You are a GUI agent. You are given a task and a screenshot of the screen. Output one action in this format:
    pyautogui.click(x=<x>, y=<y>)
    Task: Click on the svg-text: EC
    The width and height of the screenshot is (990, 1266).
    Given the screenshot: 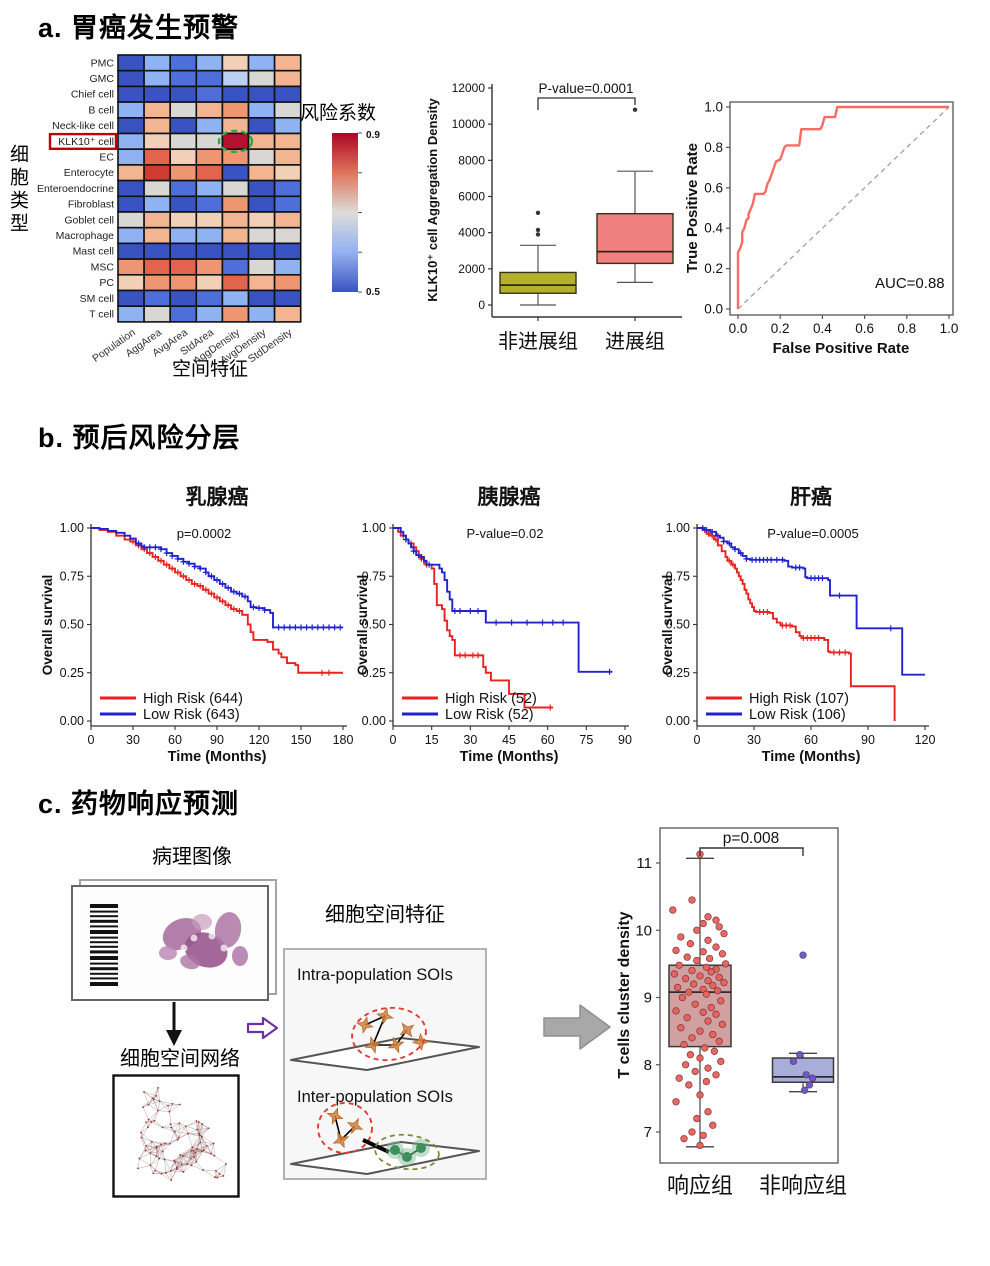 What is the action you would take?
    pyautogui.click(x=106, y=158)
    